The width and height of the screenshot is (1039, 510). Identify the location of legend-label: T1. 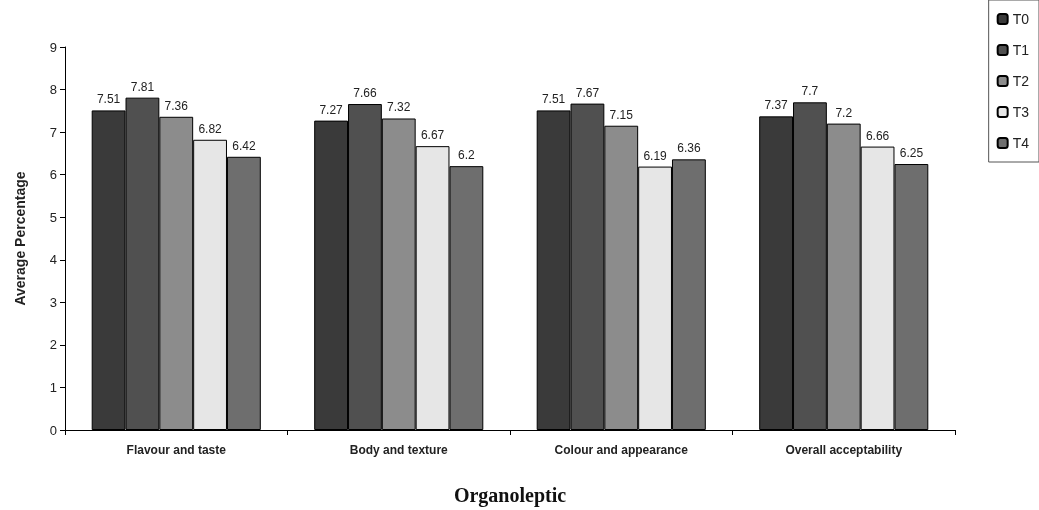
(1021, 50).